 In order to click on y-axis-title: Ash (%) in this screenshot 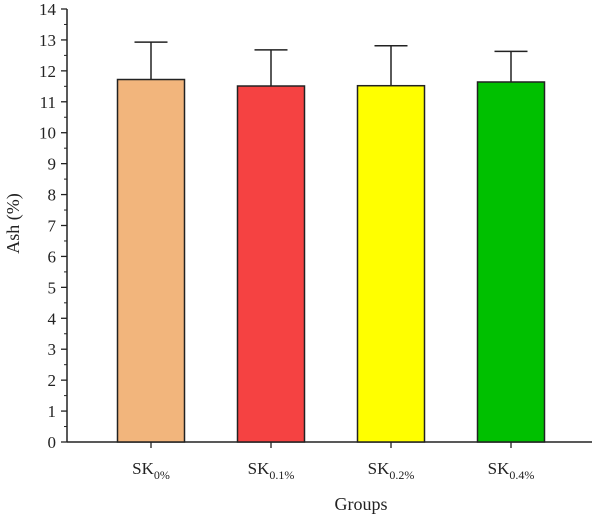, I will do `click(13, 223)`.